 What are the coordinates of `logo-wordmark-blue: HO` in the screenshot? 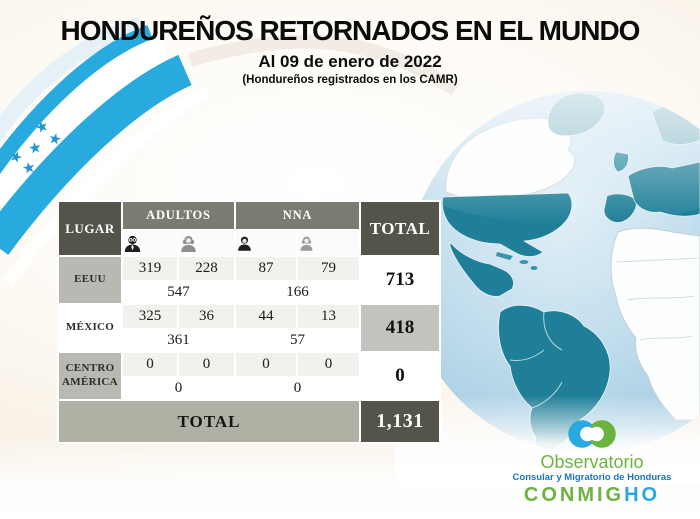 It's located at (642, 495).